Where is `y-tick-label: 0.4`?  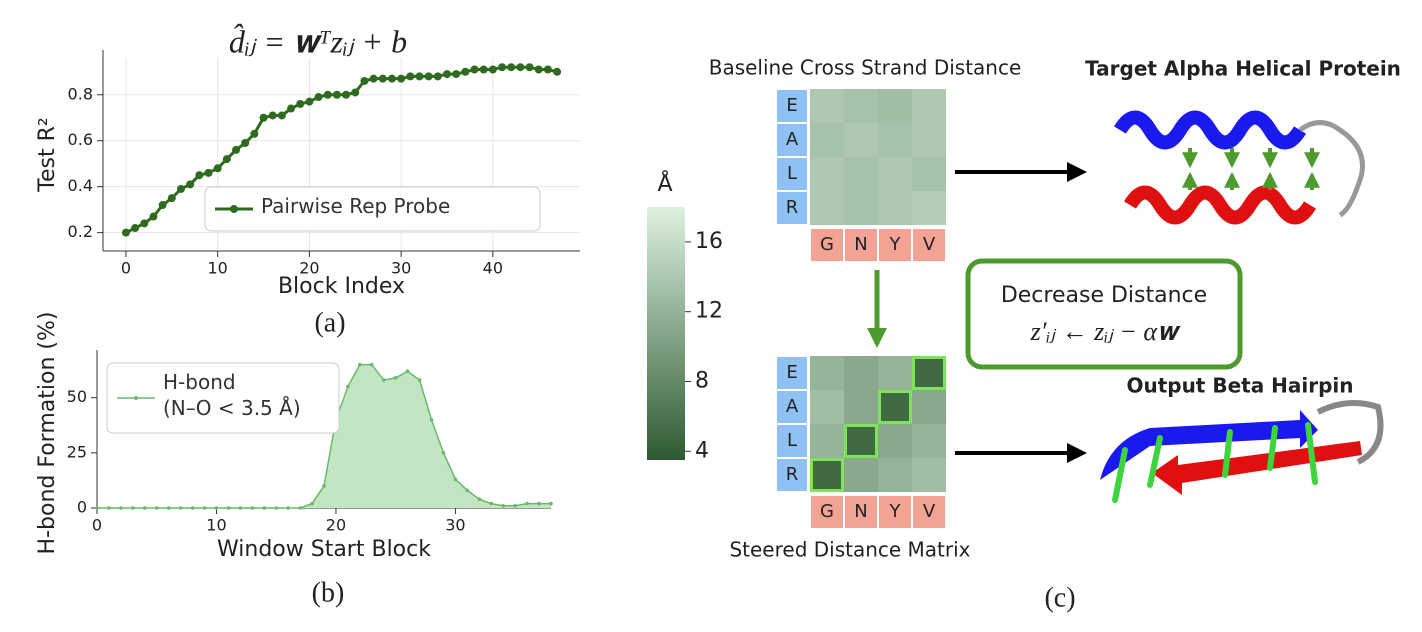 y-tick-label: 0.4 is located at coordinates (80, 185).